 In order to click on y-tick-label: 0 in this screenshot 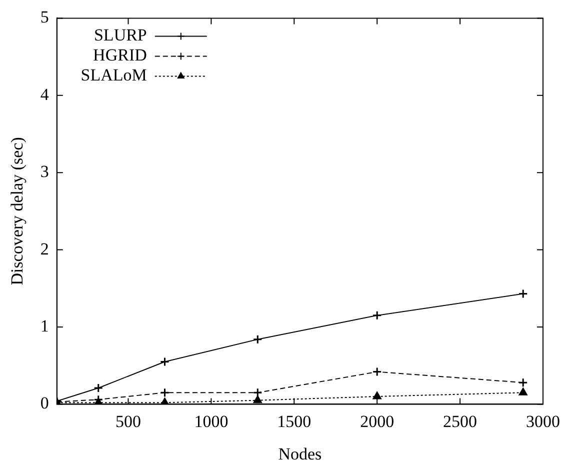, I will do `click(44, 403)`.